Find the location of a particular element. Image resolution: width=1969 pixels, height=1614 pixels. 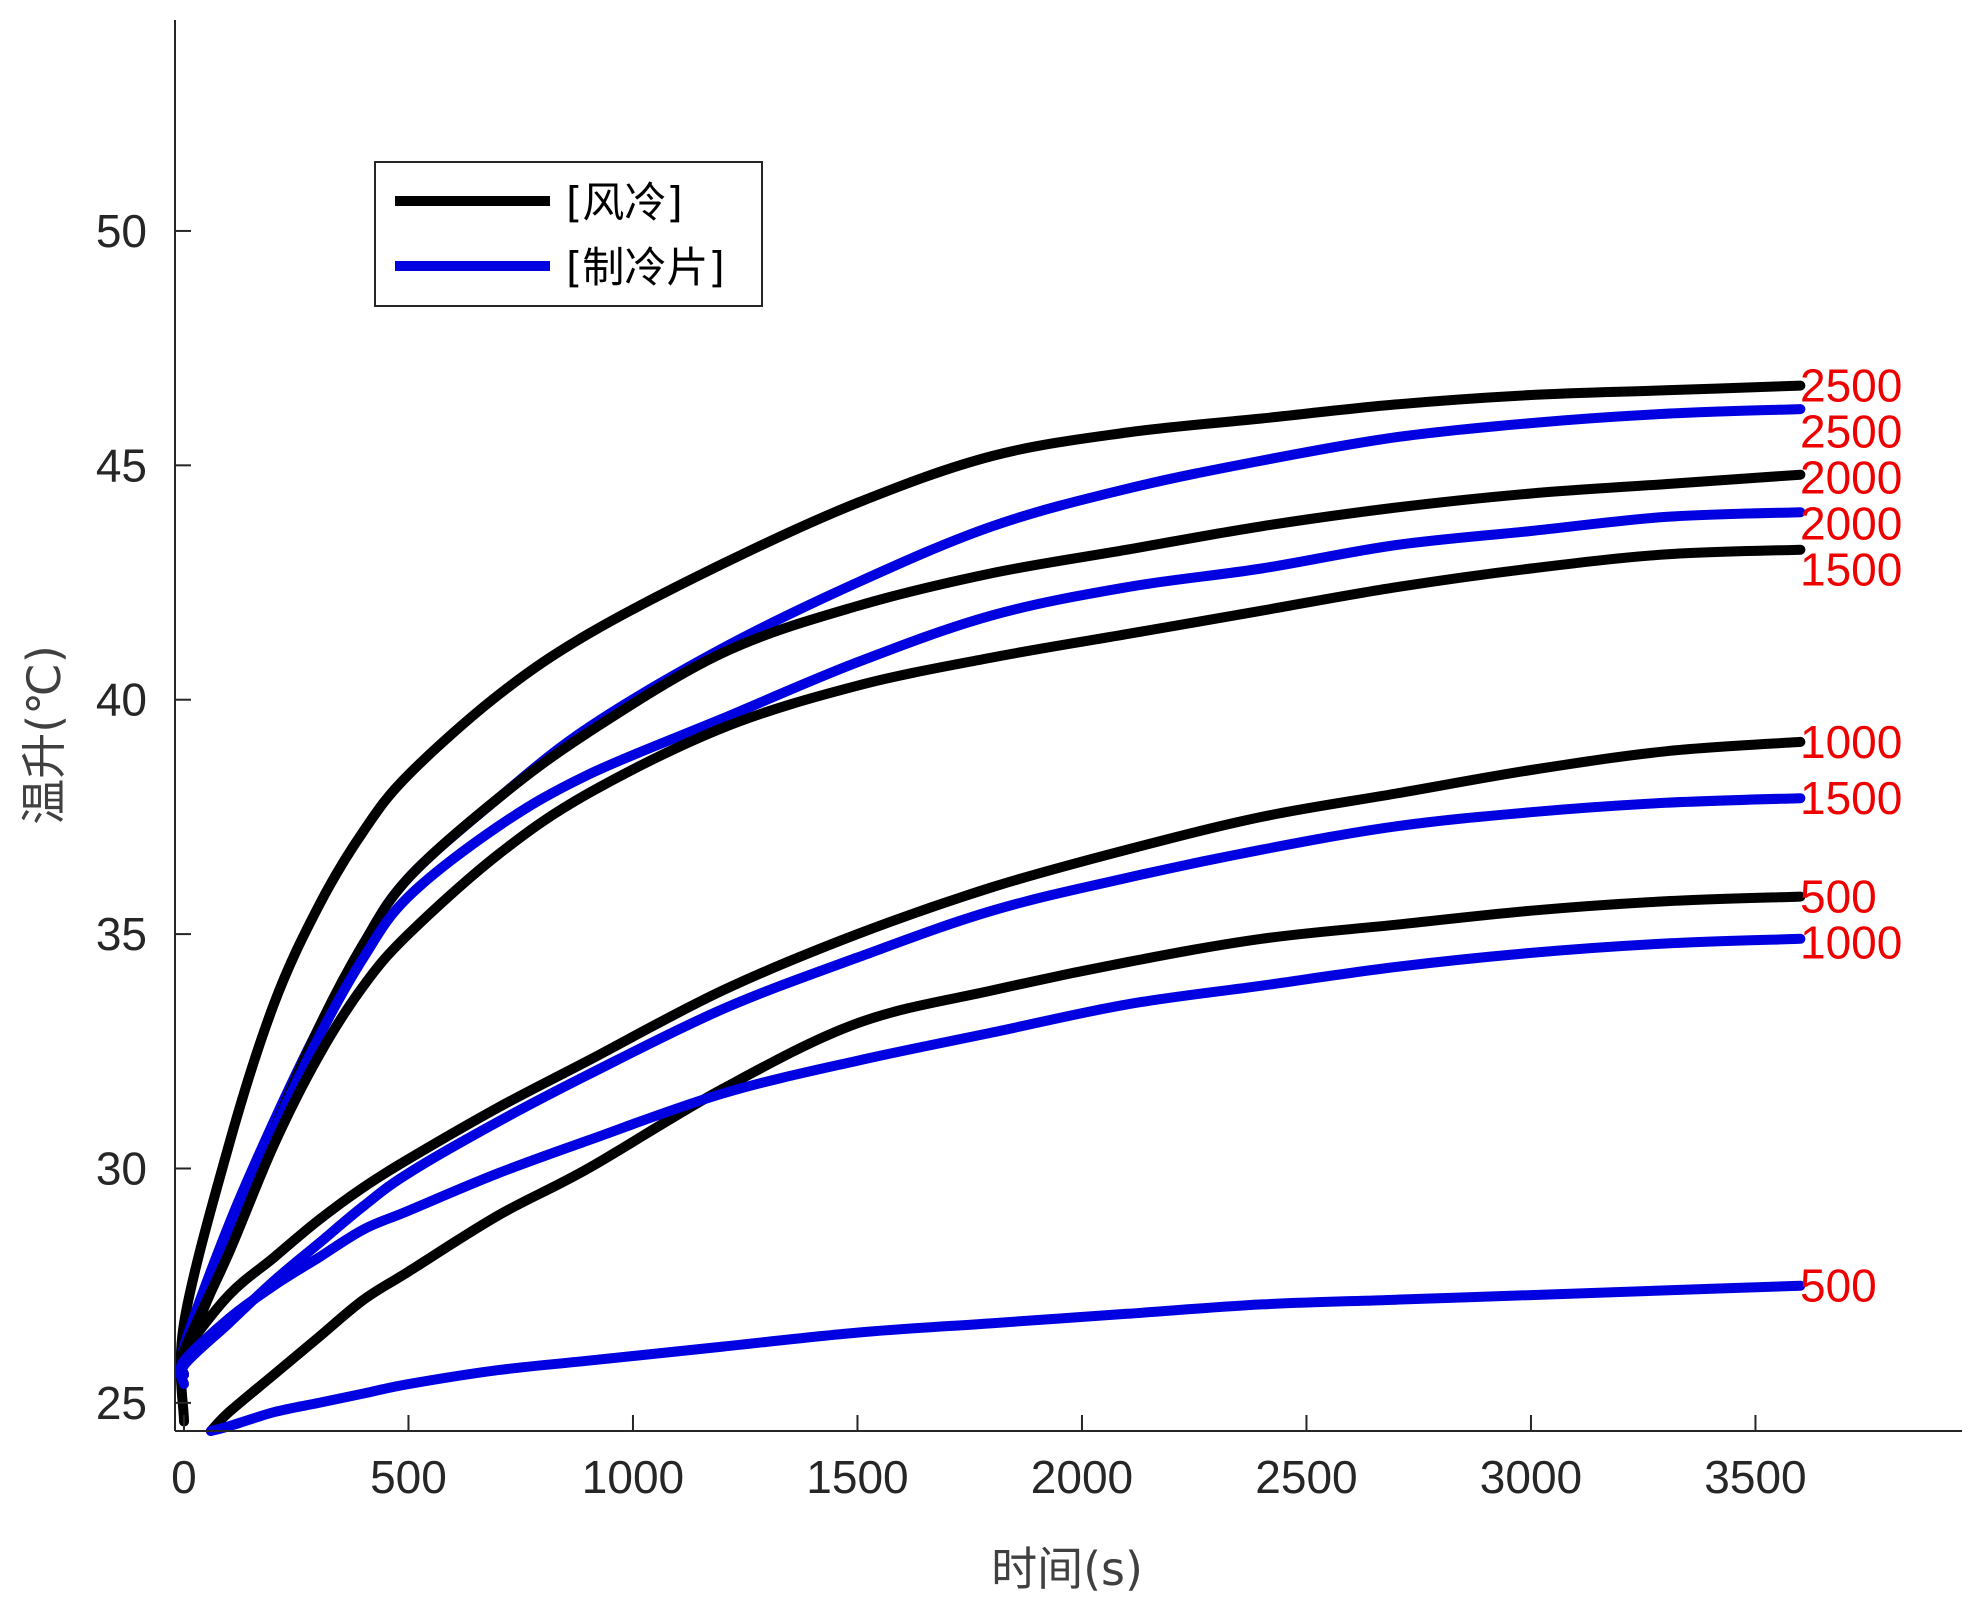

legend-box is located at coordinates (568, 234).